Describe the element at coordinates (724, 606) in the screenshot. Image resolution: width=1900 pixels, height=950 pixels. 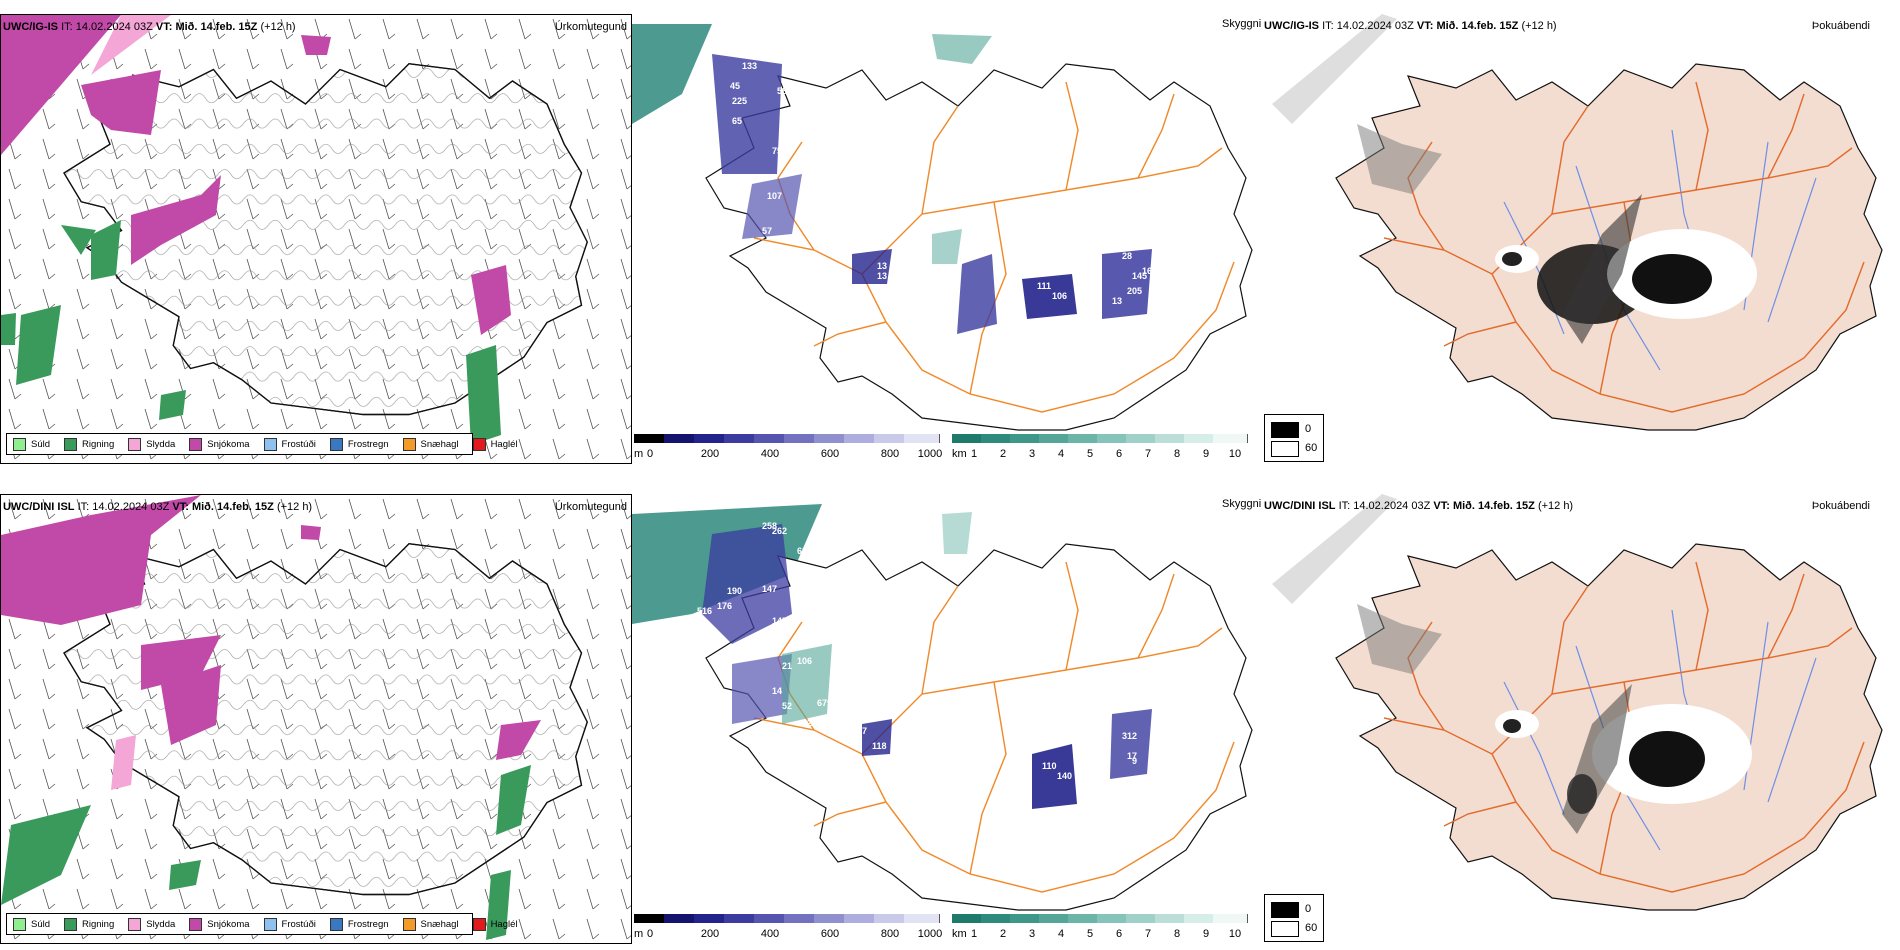
I see `cloud-base-label: 176` at that location.